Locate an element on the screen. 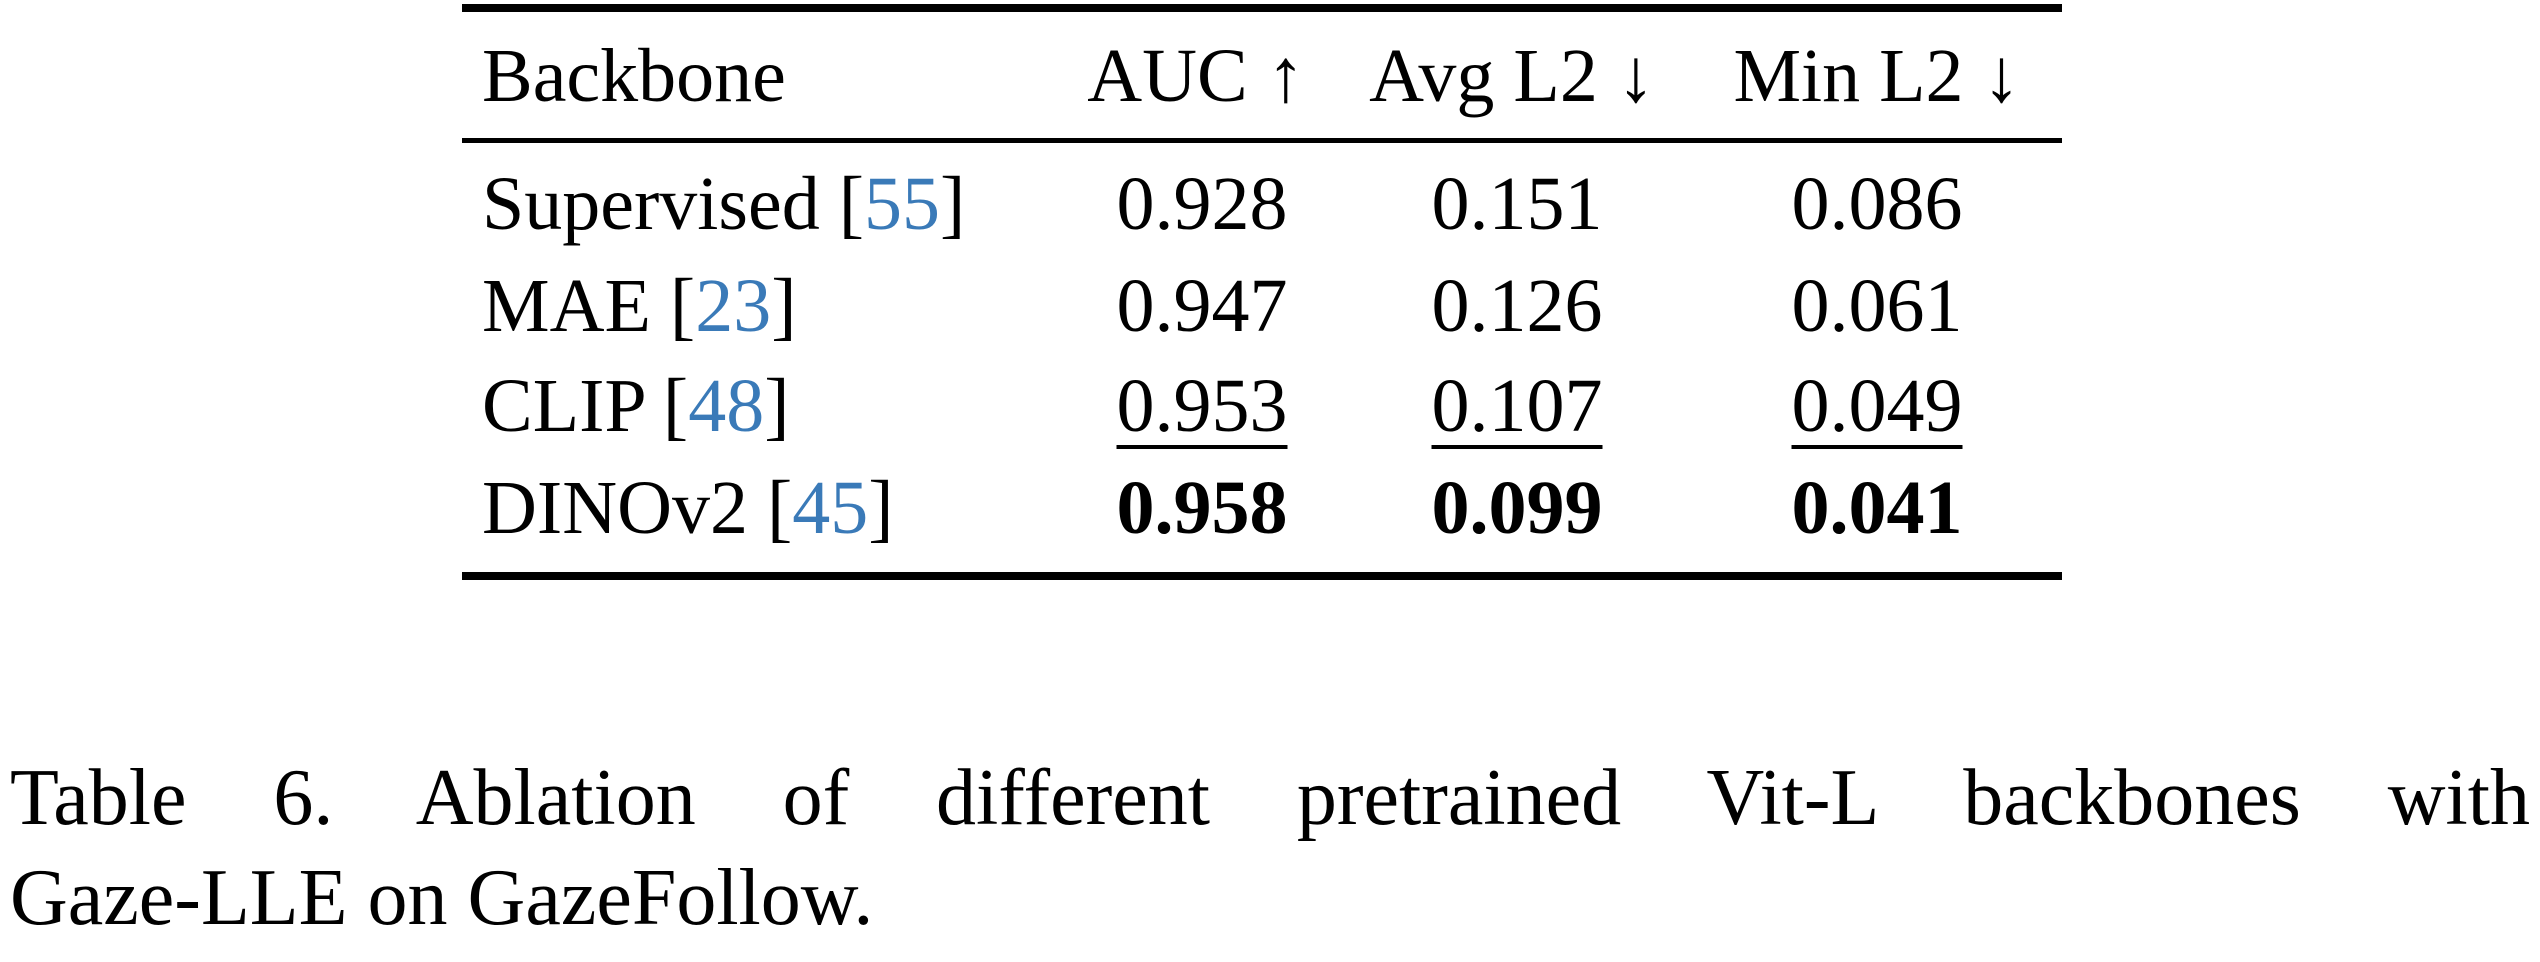  table-row: DINOv2 [45] 0.958 0.099 0.041 is located at coordinates (1262, 508).